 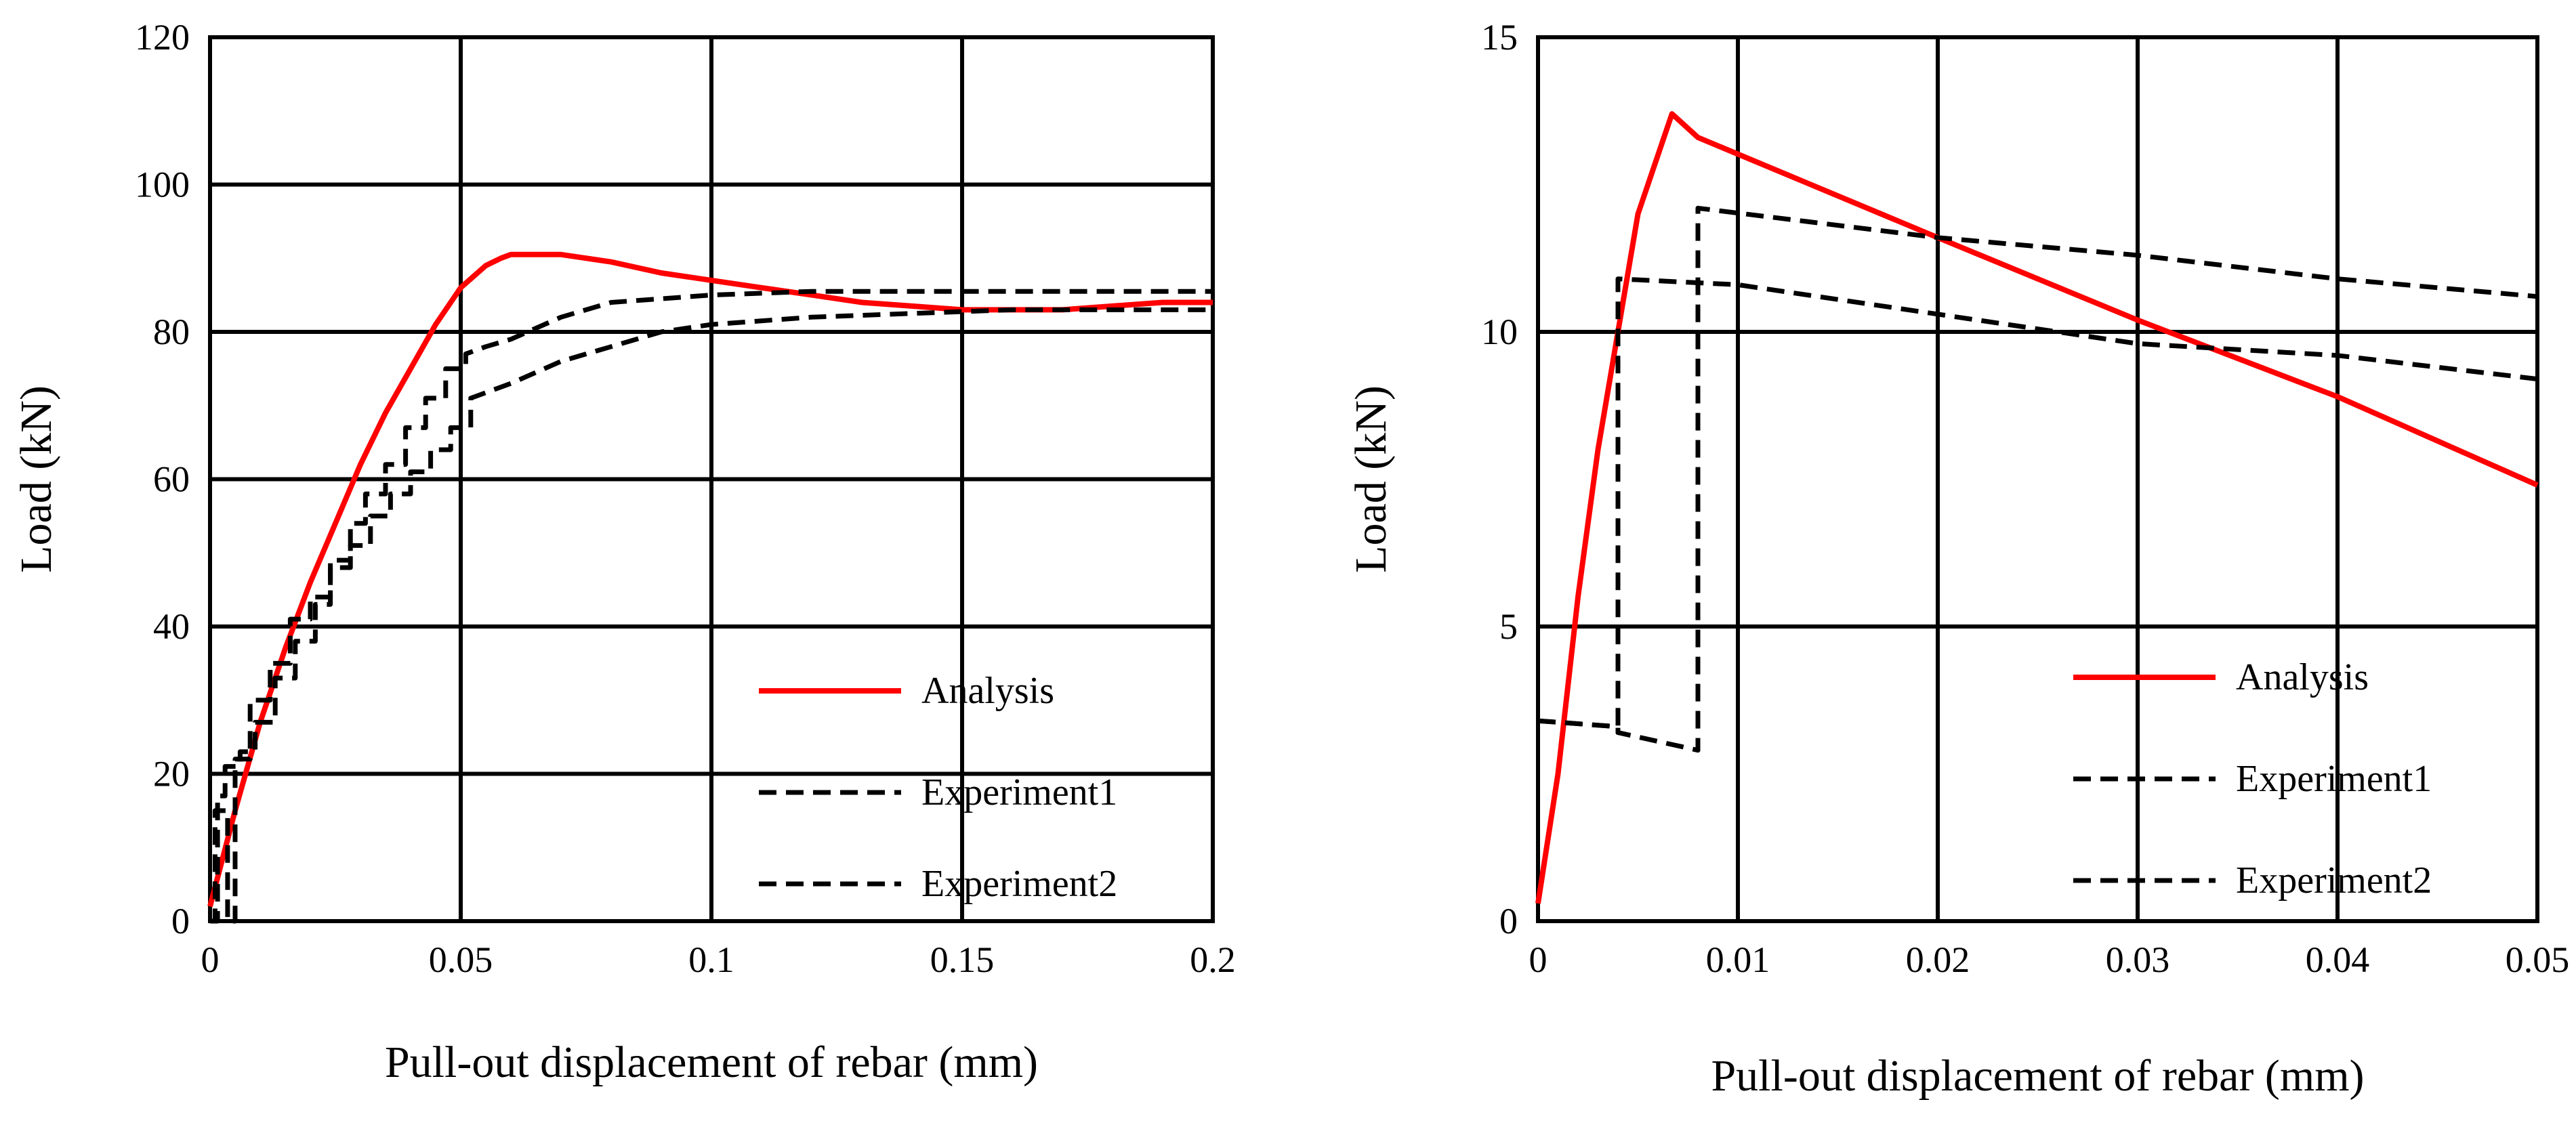 What do you see at coordinates (171, 626) in the screenshot?
I see `y-tick-label: 40` at bounding box center [171, 626].